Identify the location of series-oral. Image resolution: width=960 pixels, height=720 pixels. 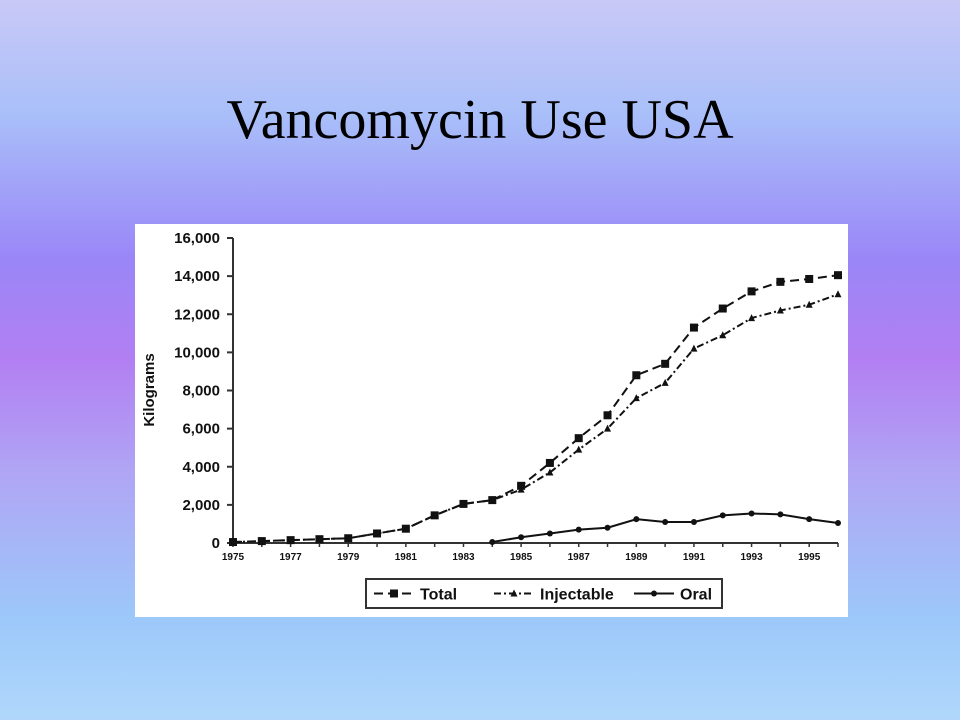
(665, 528).